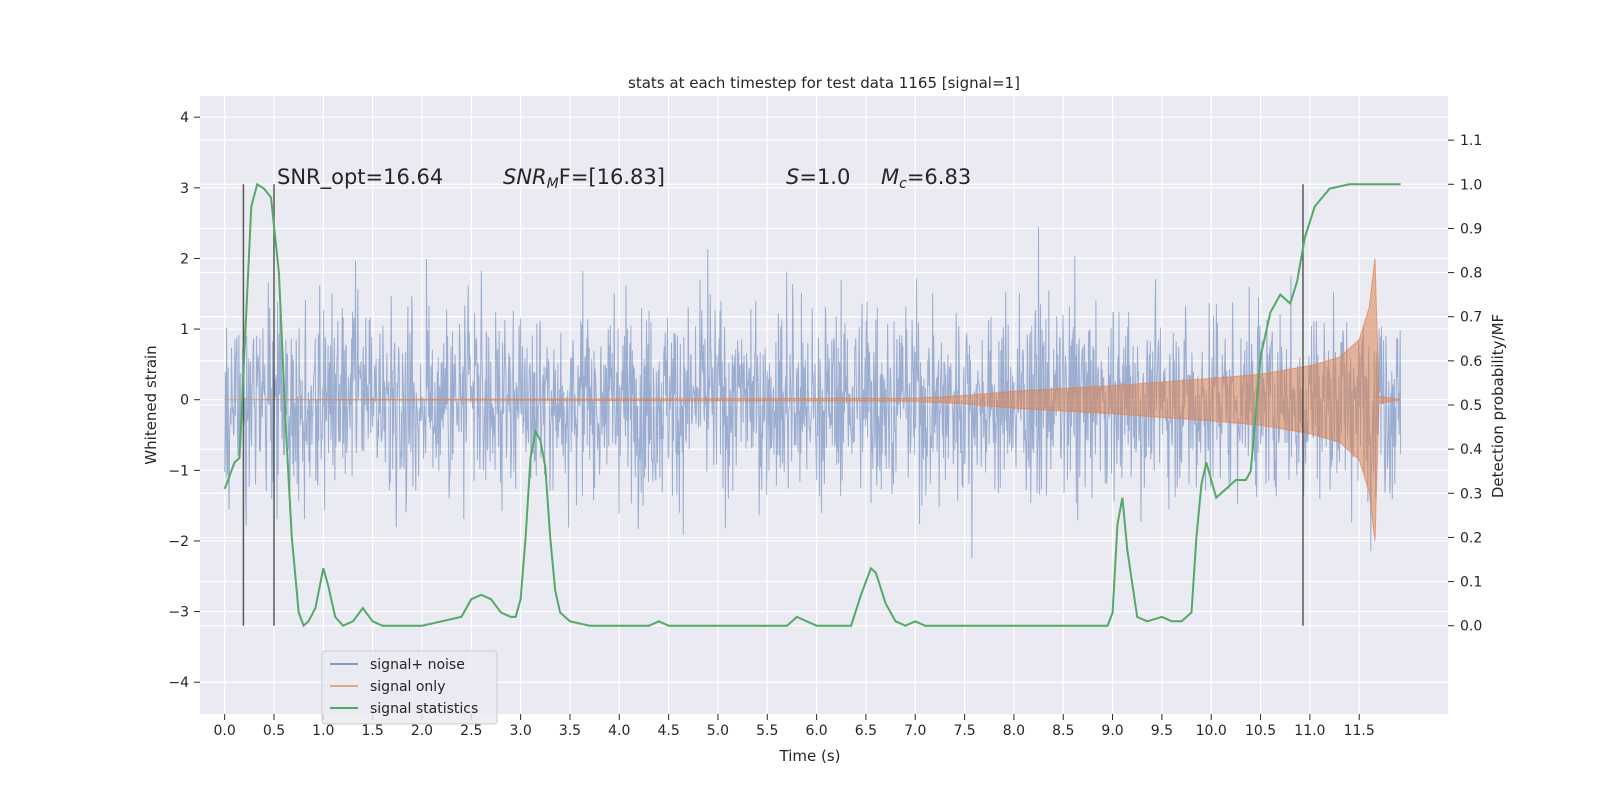  Describe the element at coordinates (323, 731) in the screenshot. I see `x-tick-label: 1.0` at that location.